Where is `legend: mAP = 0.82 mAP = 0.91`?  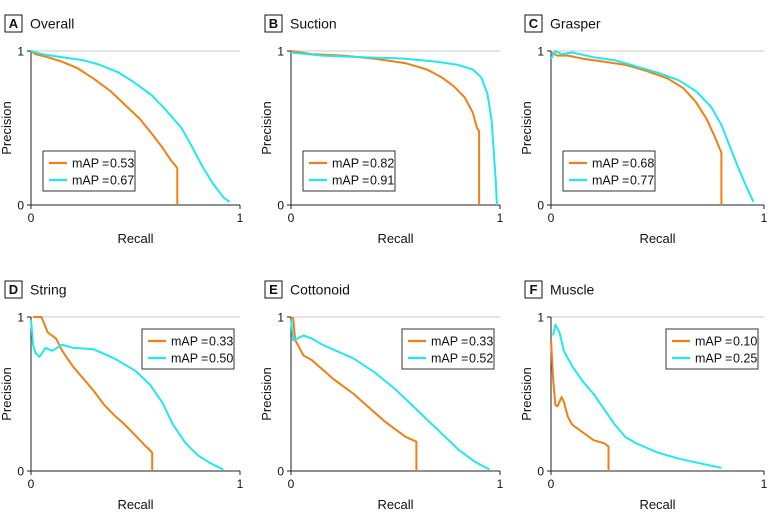 legend: mAP = 0.82 mAP = 0.91 is located at coordinates (349, 171).